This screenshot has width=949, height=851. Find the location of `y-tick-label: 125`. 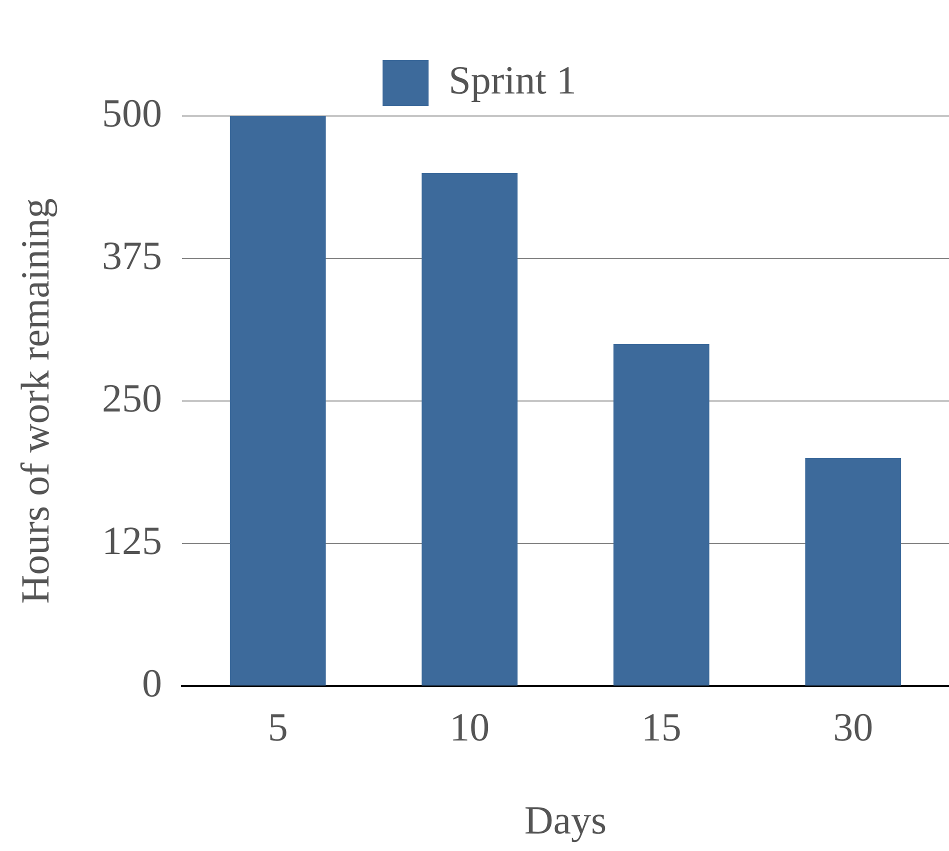

y-tick-label: 125 is located at coordinates (132, 540).